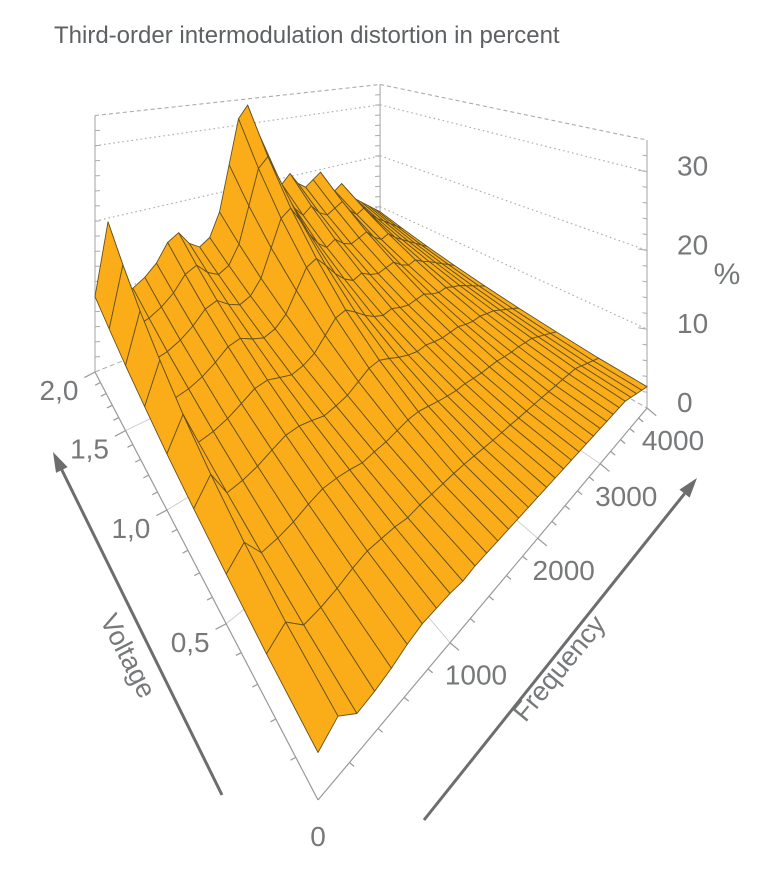 The width and height of the screenshot is (775, 882). Describe the element at coordinates (89, 449) in the screenshot. I see `axis-label: 1,5` at that location.